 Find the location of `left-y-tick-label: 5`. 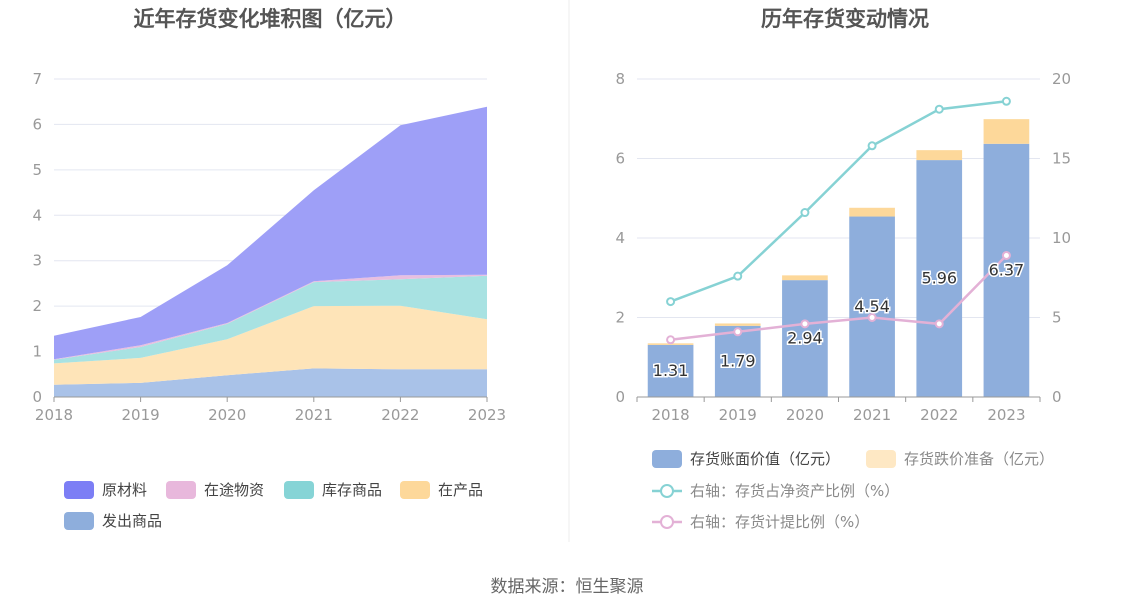

left-y-tick-label: 5 is located at coordinates (37, 170).